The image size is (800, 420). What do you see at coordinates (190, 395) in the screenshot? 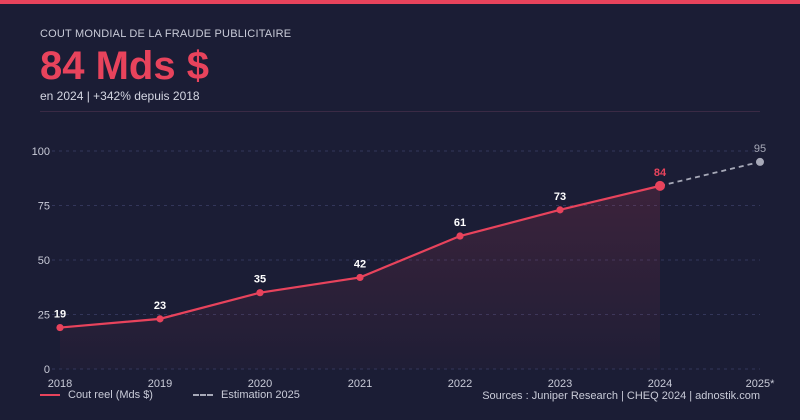
I see `chart-legend: Cout reel (Mds $) Estimation 2025` at bounding box center [190, 395].